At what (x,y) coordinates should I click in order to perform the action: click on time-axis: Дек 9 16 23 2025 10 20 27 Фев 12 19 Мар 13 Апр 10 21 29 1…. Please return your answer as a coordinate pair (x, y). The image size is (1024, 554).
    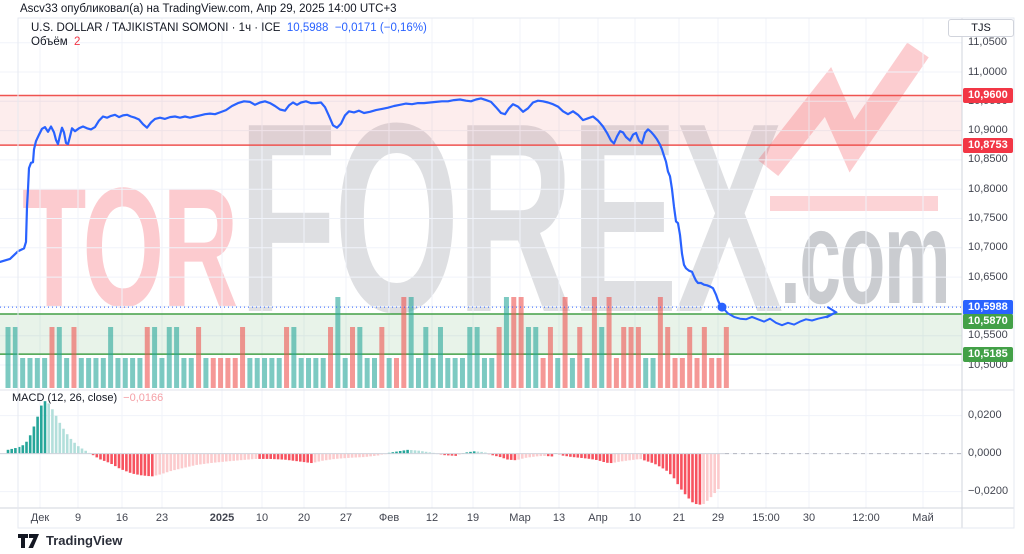
    Looking at the image, I should click on (481, 520).